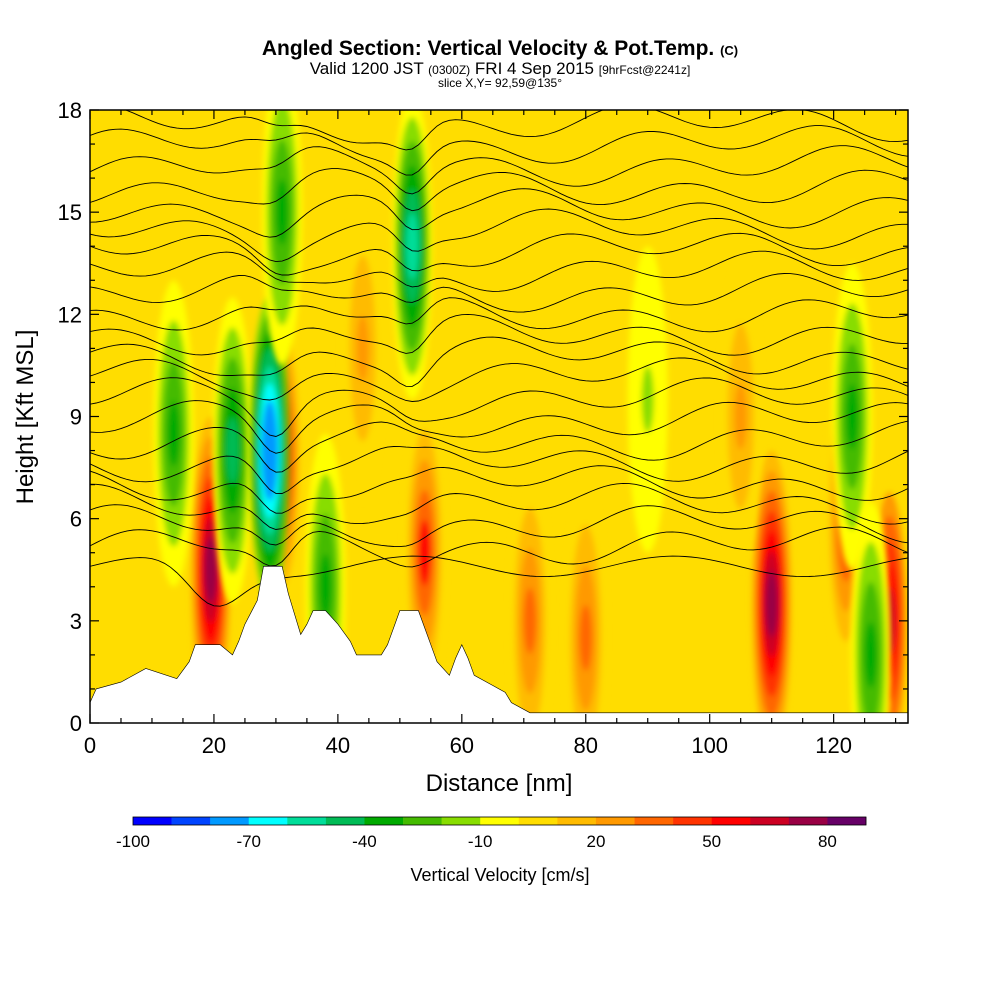 This screenshot has width=1000, height=1000. Describe the element at coordinates (248, 841) in the screenshot. I see `colorbar-tick-label: -70` at that location.